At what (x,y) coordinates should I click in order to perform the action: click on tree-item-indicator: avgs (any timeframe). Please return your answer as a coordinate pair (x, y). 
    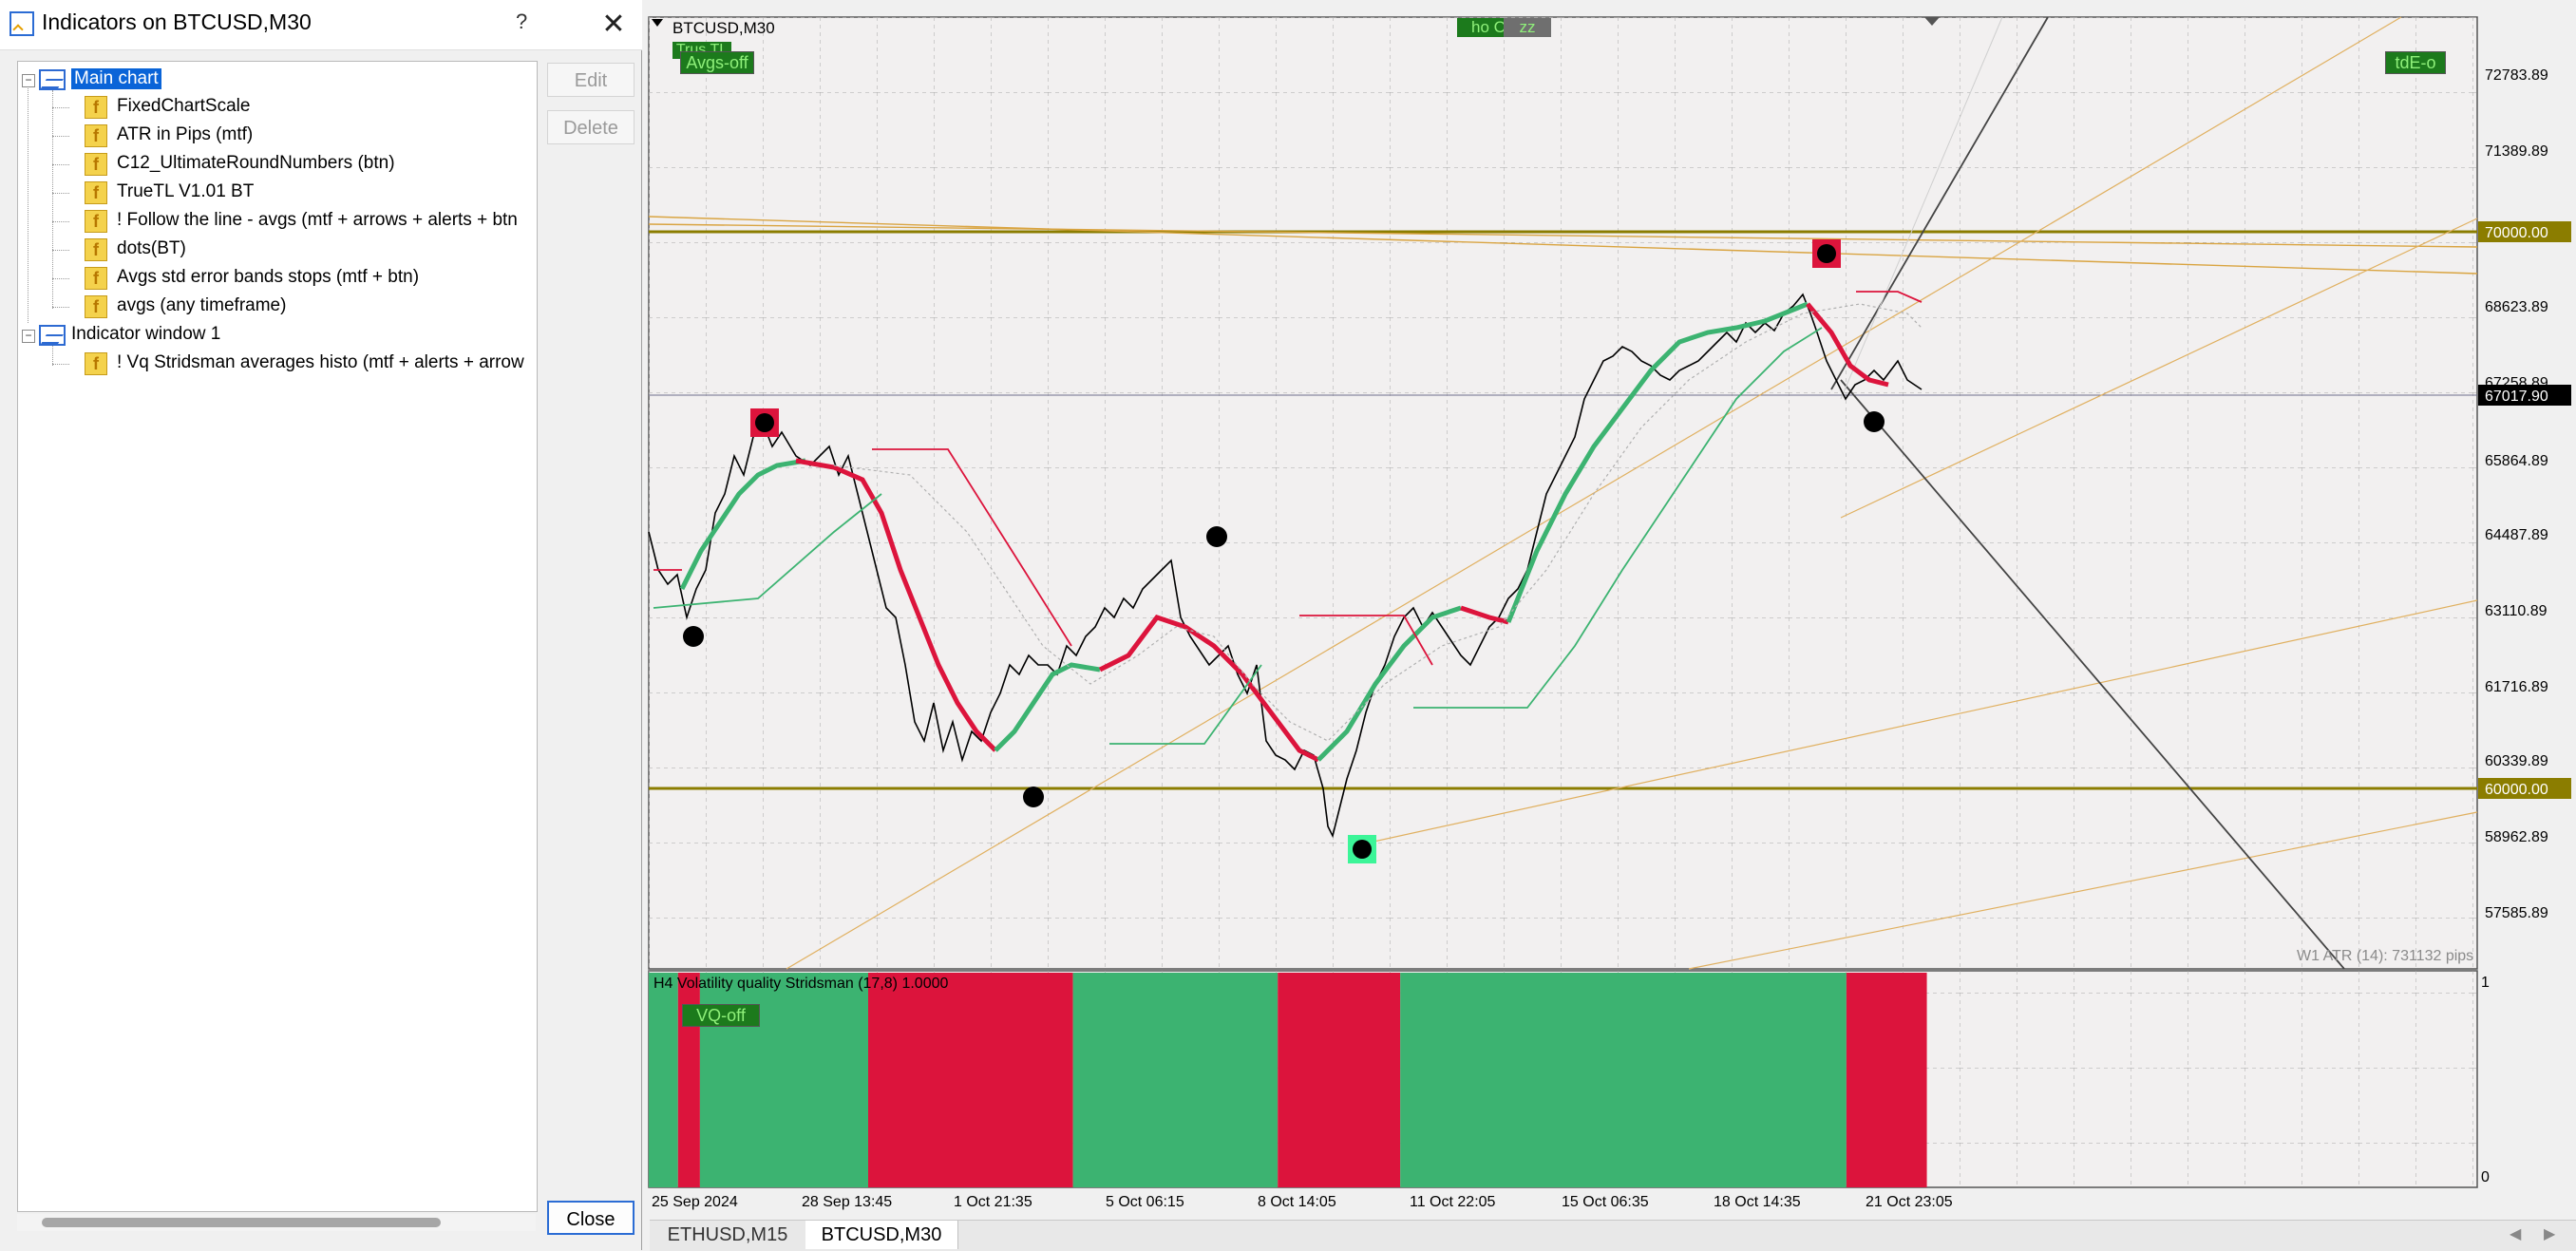
    Looking at the image, I should click on (202, 305).